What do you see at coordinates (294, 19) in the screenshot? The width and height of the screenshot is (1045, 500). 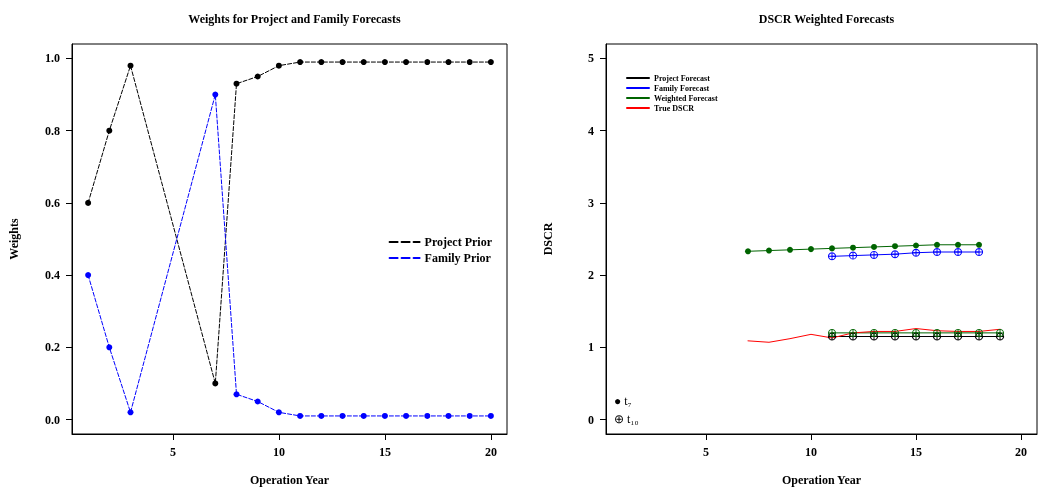 I see `chart-title: Weights for Project and Family Forecasts` at bounding box center [294, 19].